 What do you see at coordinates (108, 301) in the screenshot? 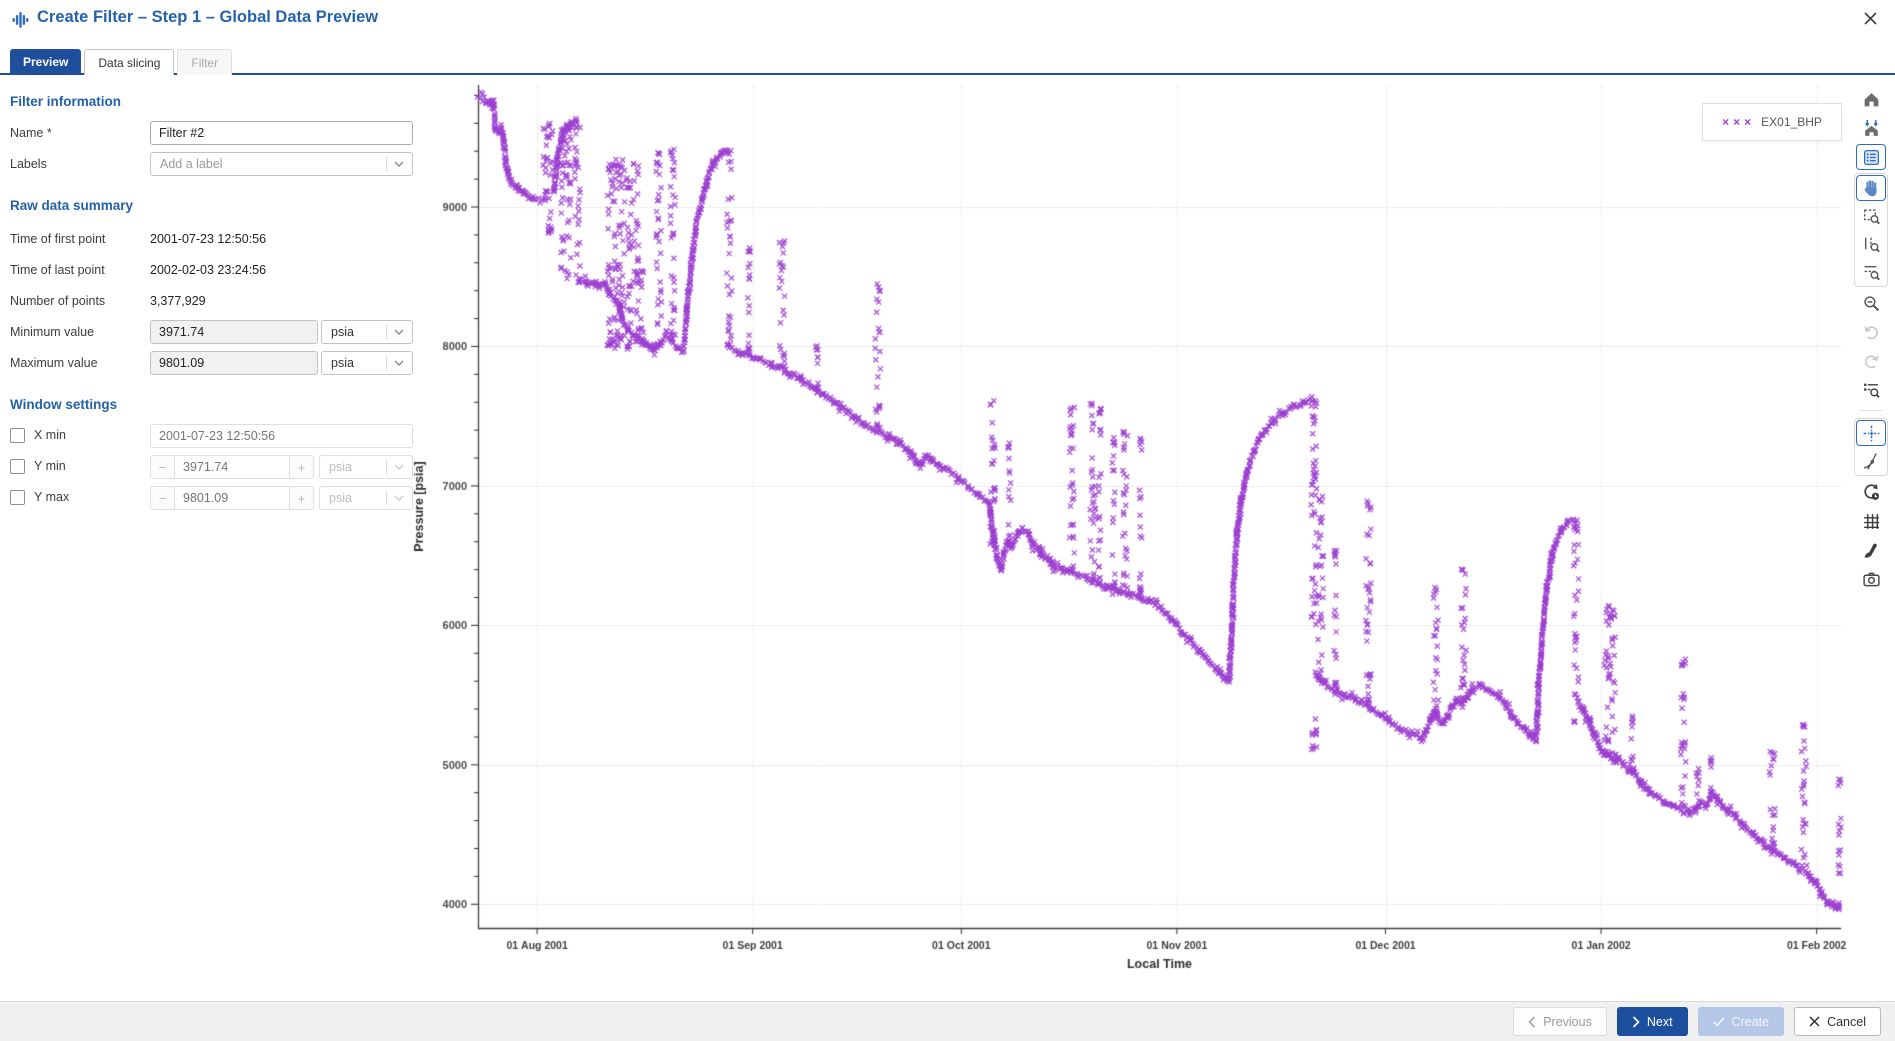
I see `summary-row: Number of points 3,377,929` at bounding box center [108, 301].